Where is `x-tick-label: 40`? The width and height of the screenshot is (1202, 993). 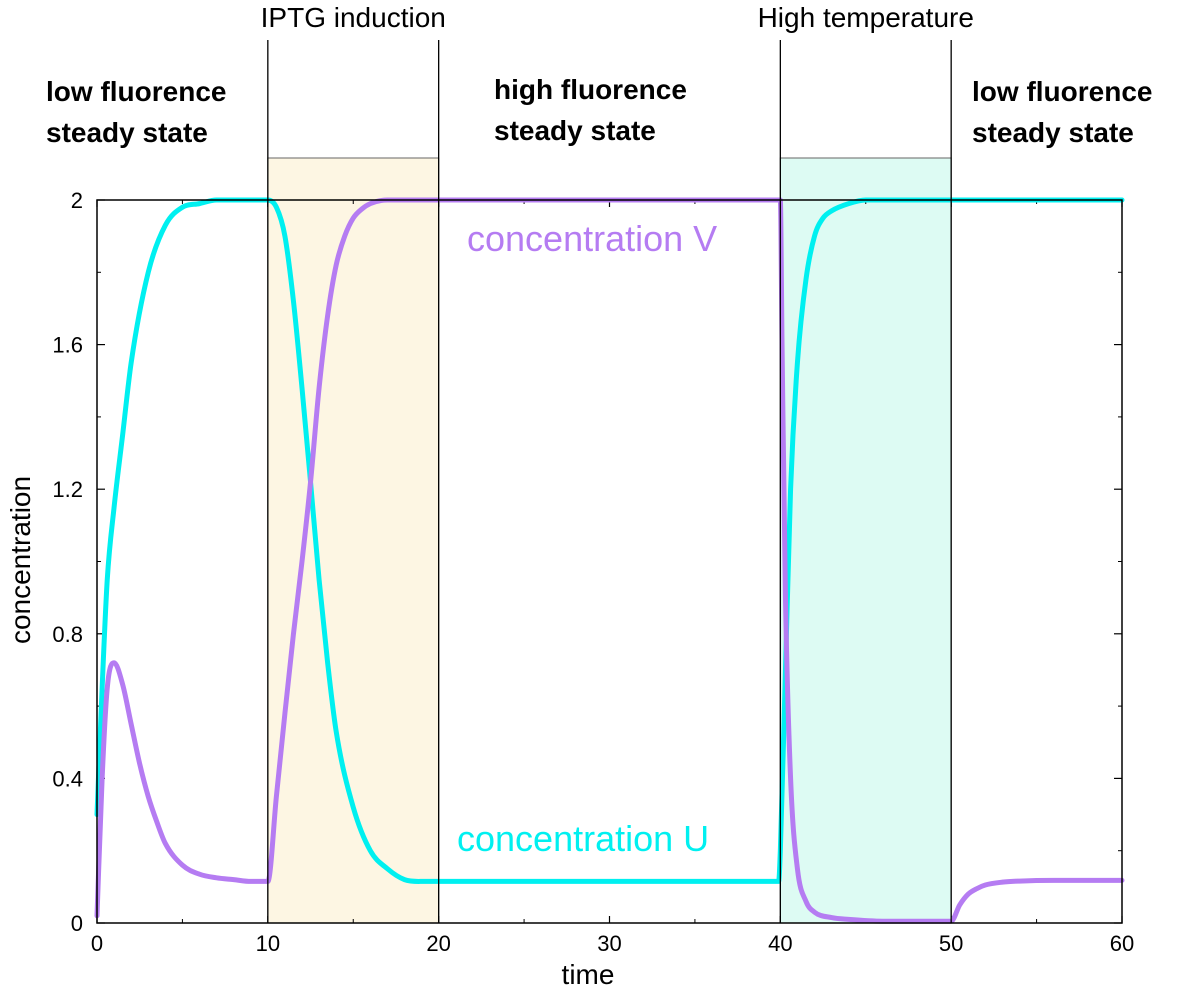 x-tick-label: 40 is located at coordinates (780, 943).